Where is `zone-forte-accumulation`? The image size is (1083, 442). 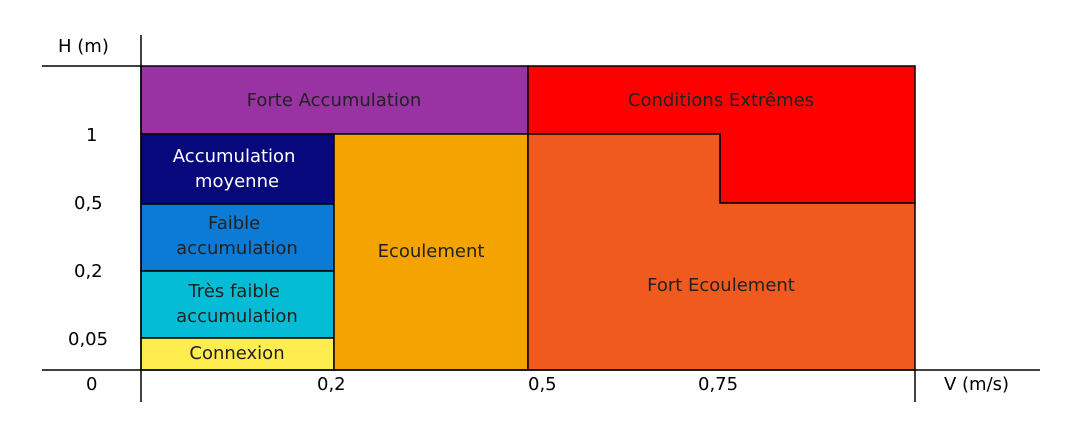 zone-forte-accumulation is located at coordinates (334, 100).